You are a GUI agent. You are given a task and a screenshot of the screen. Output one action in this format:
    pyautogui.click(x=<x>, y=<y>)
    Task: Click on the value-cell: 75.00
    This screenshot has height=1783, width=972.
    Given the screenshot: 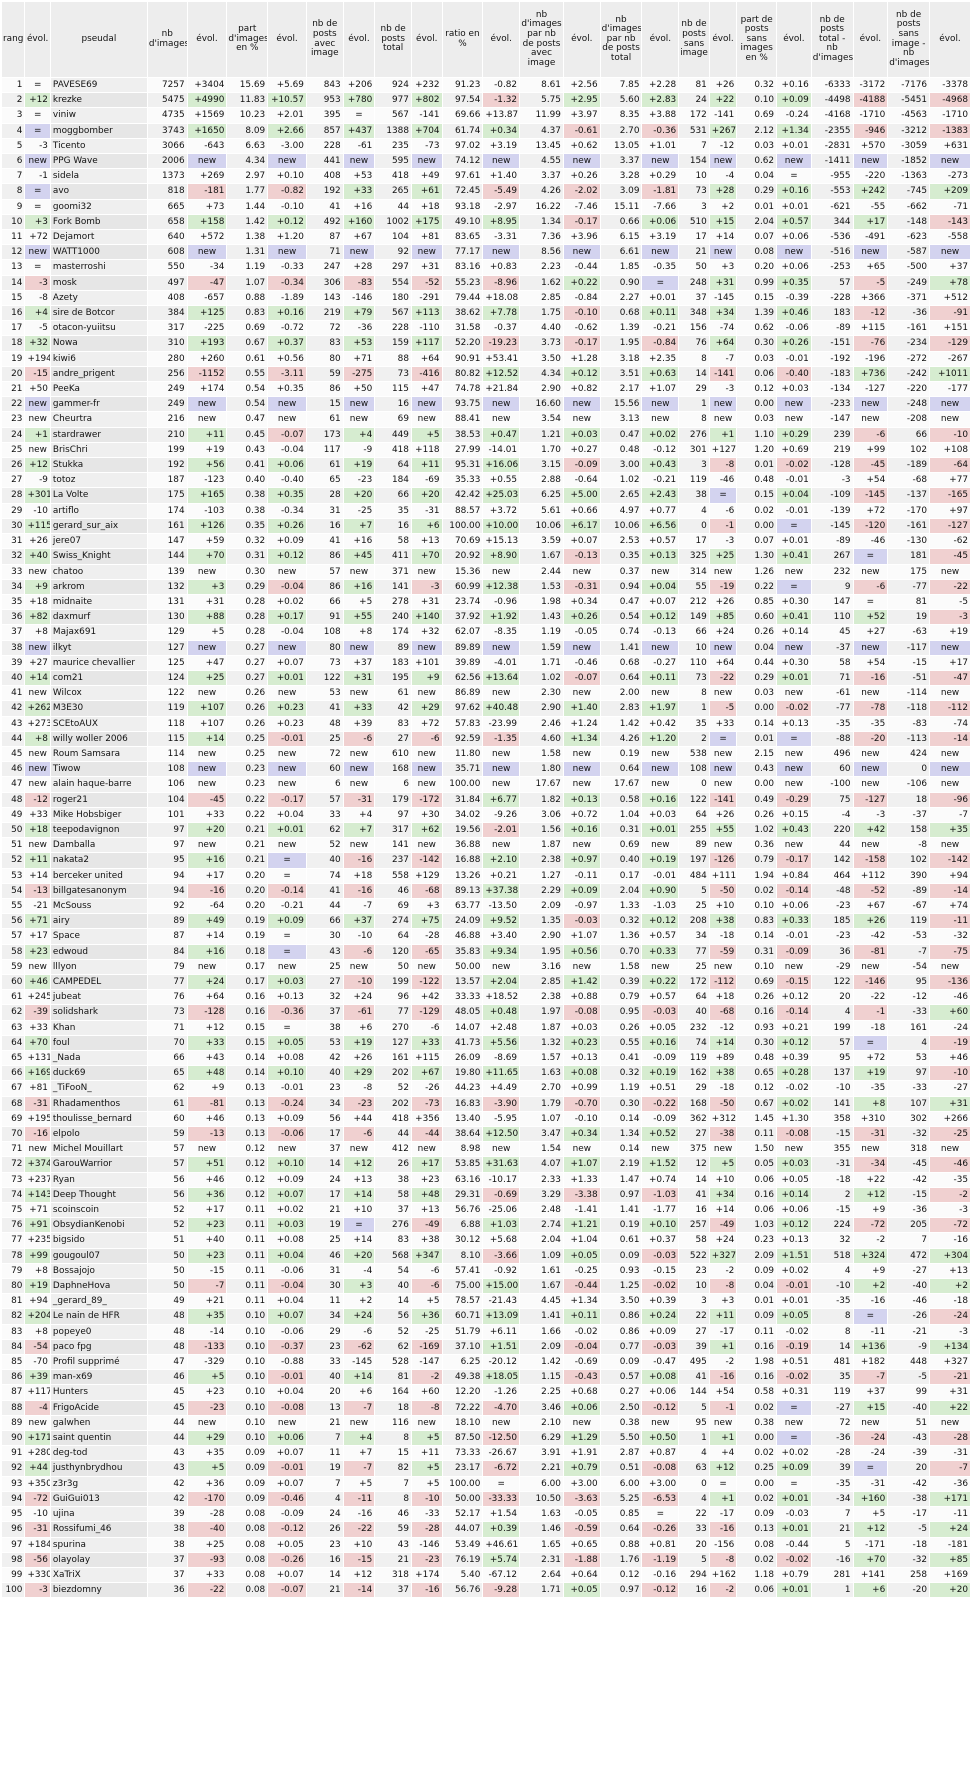 What is the action you would take?
    pyautogui.click(x=462, y=1286)
    